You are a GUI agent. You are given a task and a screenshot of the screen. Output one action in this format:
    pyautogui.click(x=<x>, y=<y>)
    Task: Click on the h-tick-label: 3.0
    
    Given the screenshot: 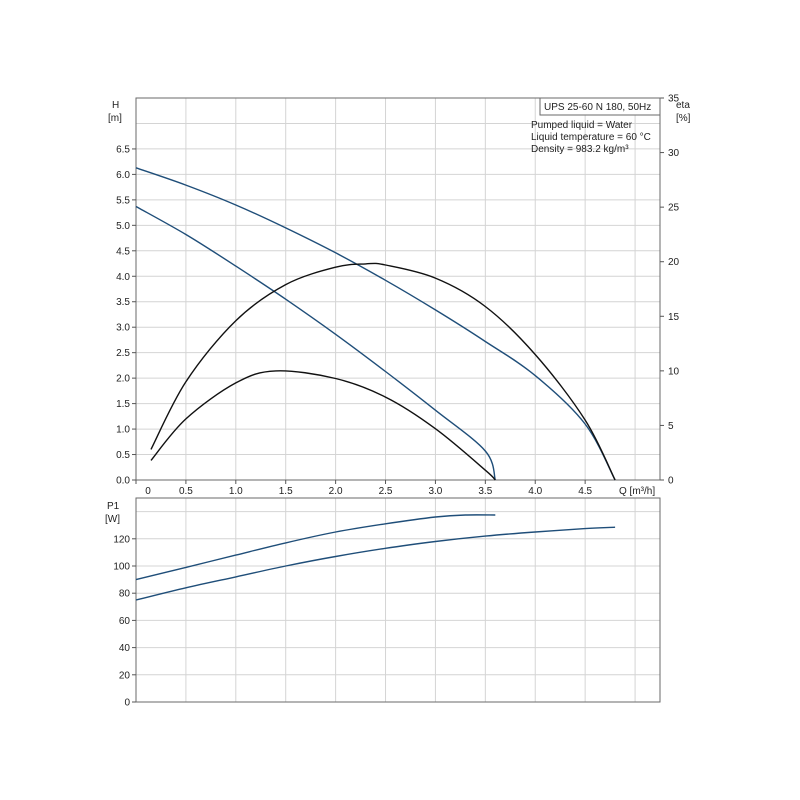 What is the action you would take?
    pyautogui.click(x=123, y=328)
    